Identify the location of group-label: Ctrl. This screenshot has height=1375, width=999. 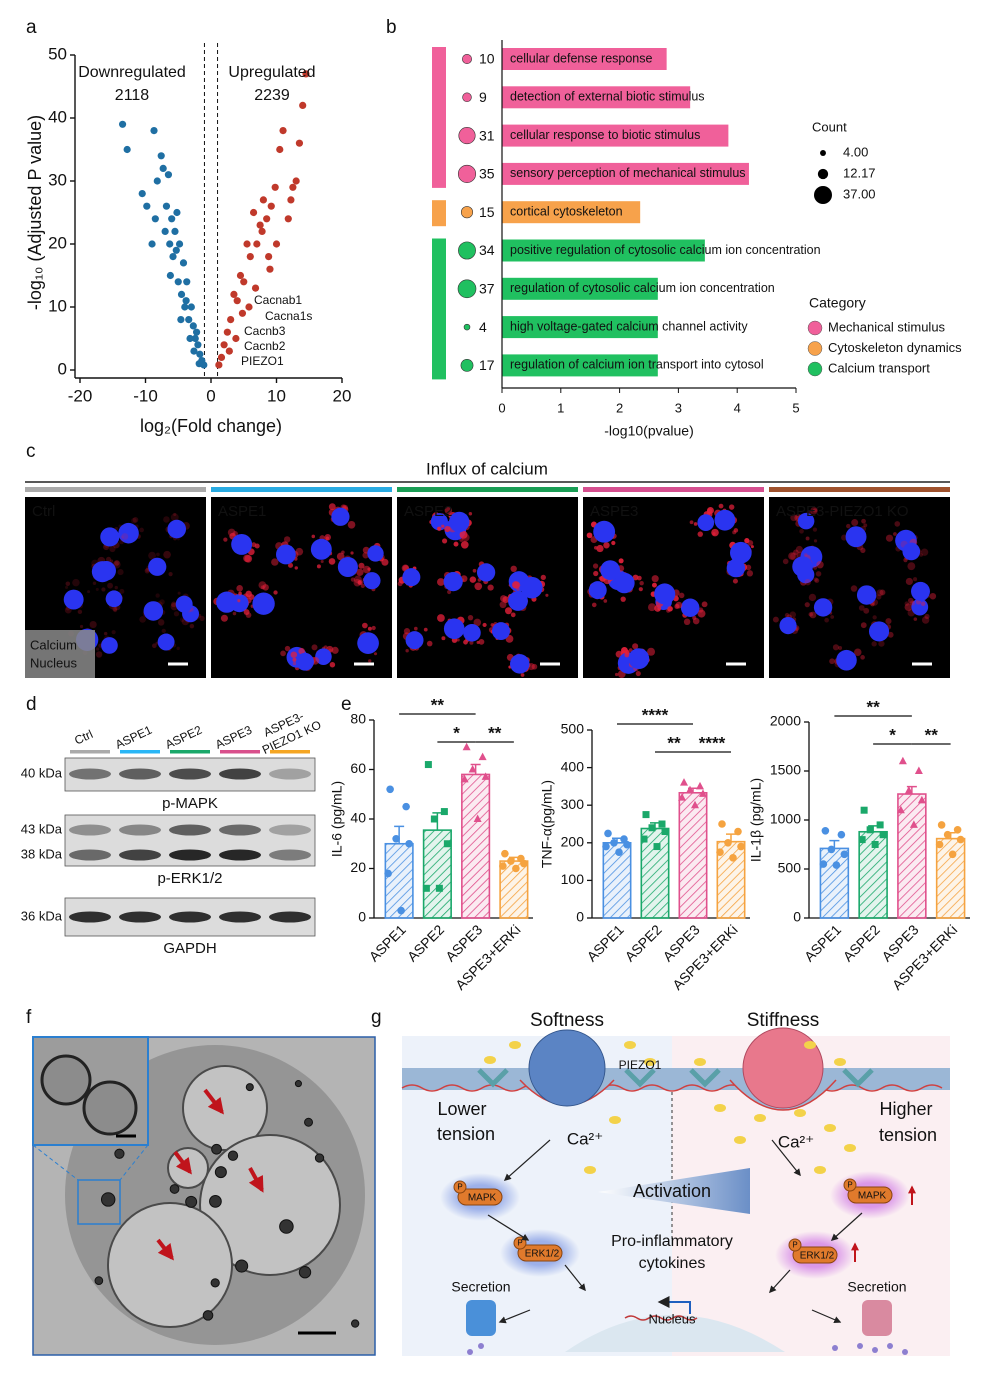
(43, 511).